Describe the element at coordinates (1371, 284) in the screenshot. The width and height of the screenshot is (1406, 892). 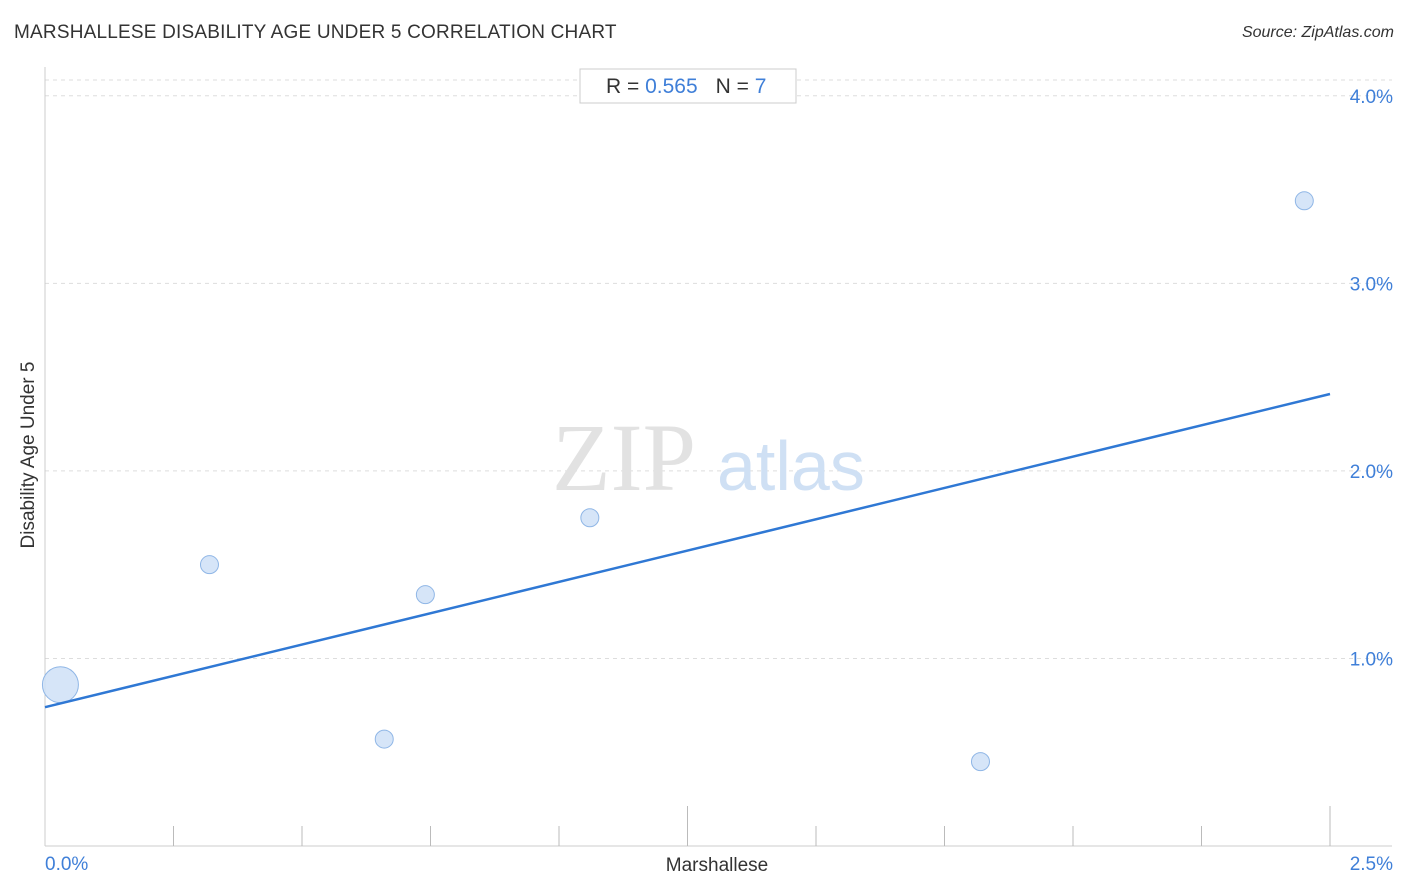
I see `y-tick-label-2: 3.0%` at that location.